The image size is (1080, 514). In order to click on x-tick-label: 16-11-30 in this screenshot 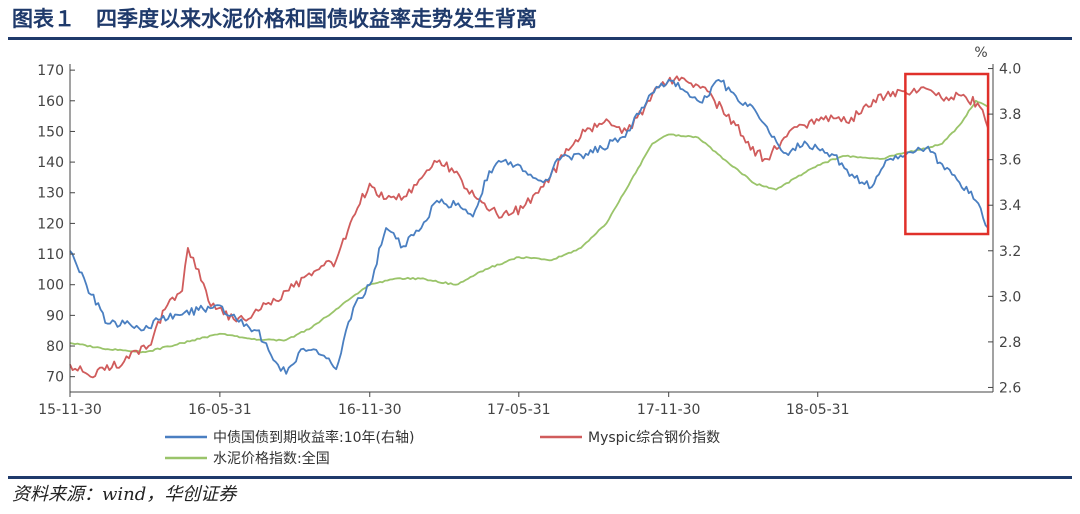, I will do `click(370, 410)`.